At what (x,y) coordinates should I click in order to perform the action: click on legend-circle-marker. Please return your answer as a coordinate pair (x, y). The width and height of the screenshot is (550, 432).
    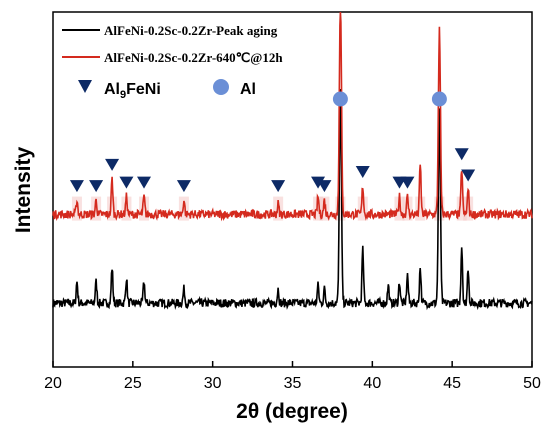
    Looking at the image, I should click on (221, 87).